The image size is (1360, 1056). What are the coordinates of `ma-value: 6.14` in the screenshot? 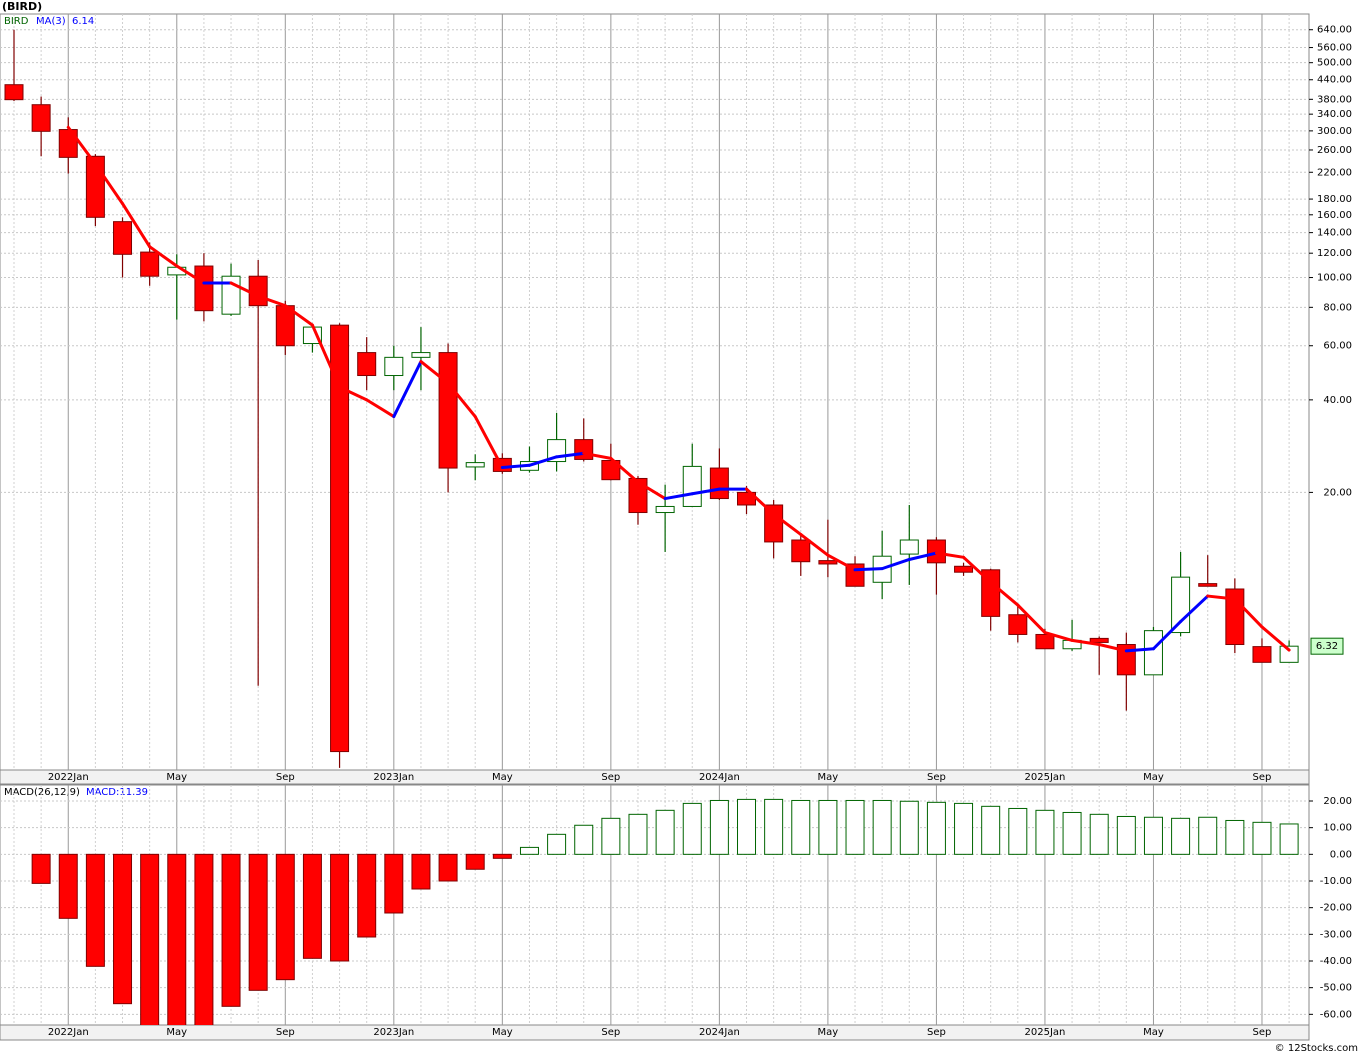 It's located at (83, 21).